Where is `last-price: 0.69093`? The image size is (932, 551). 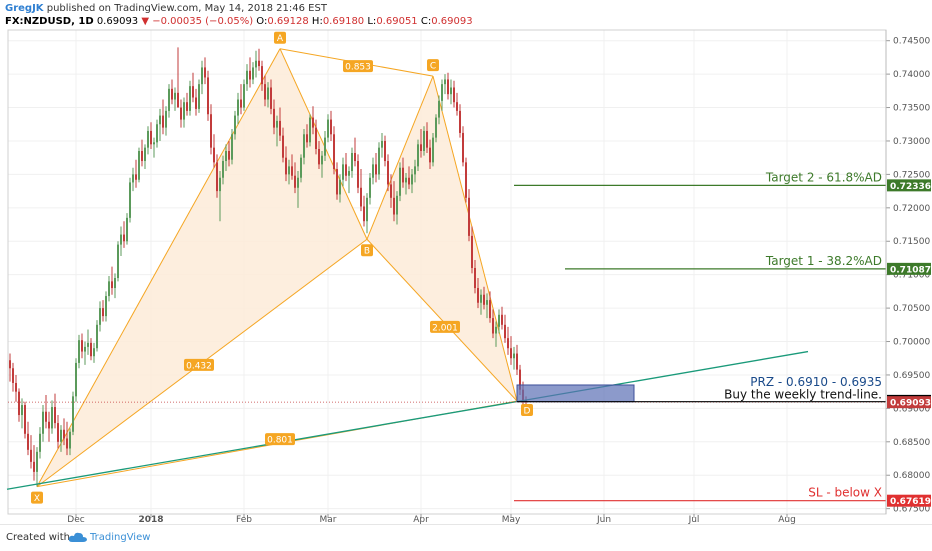
last-price: 0.69093 is located at coordinates (117, 21).